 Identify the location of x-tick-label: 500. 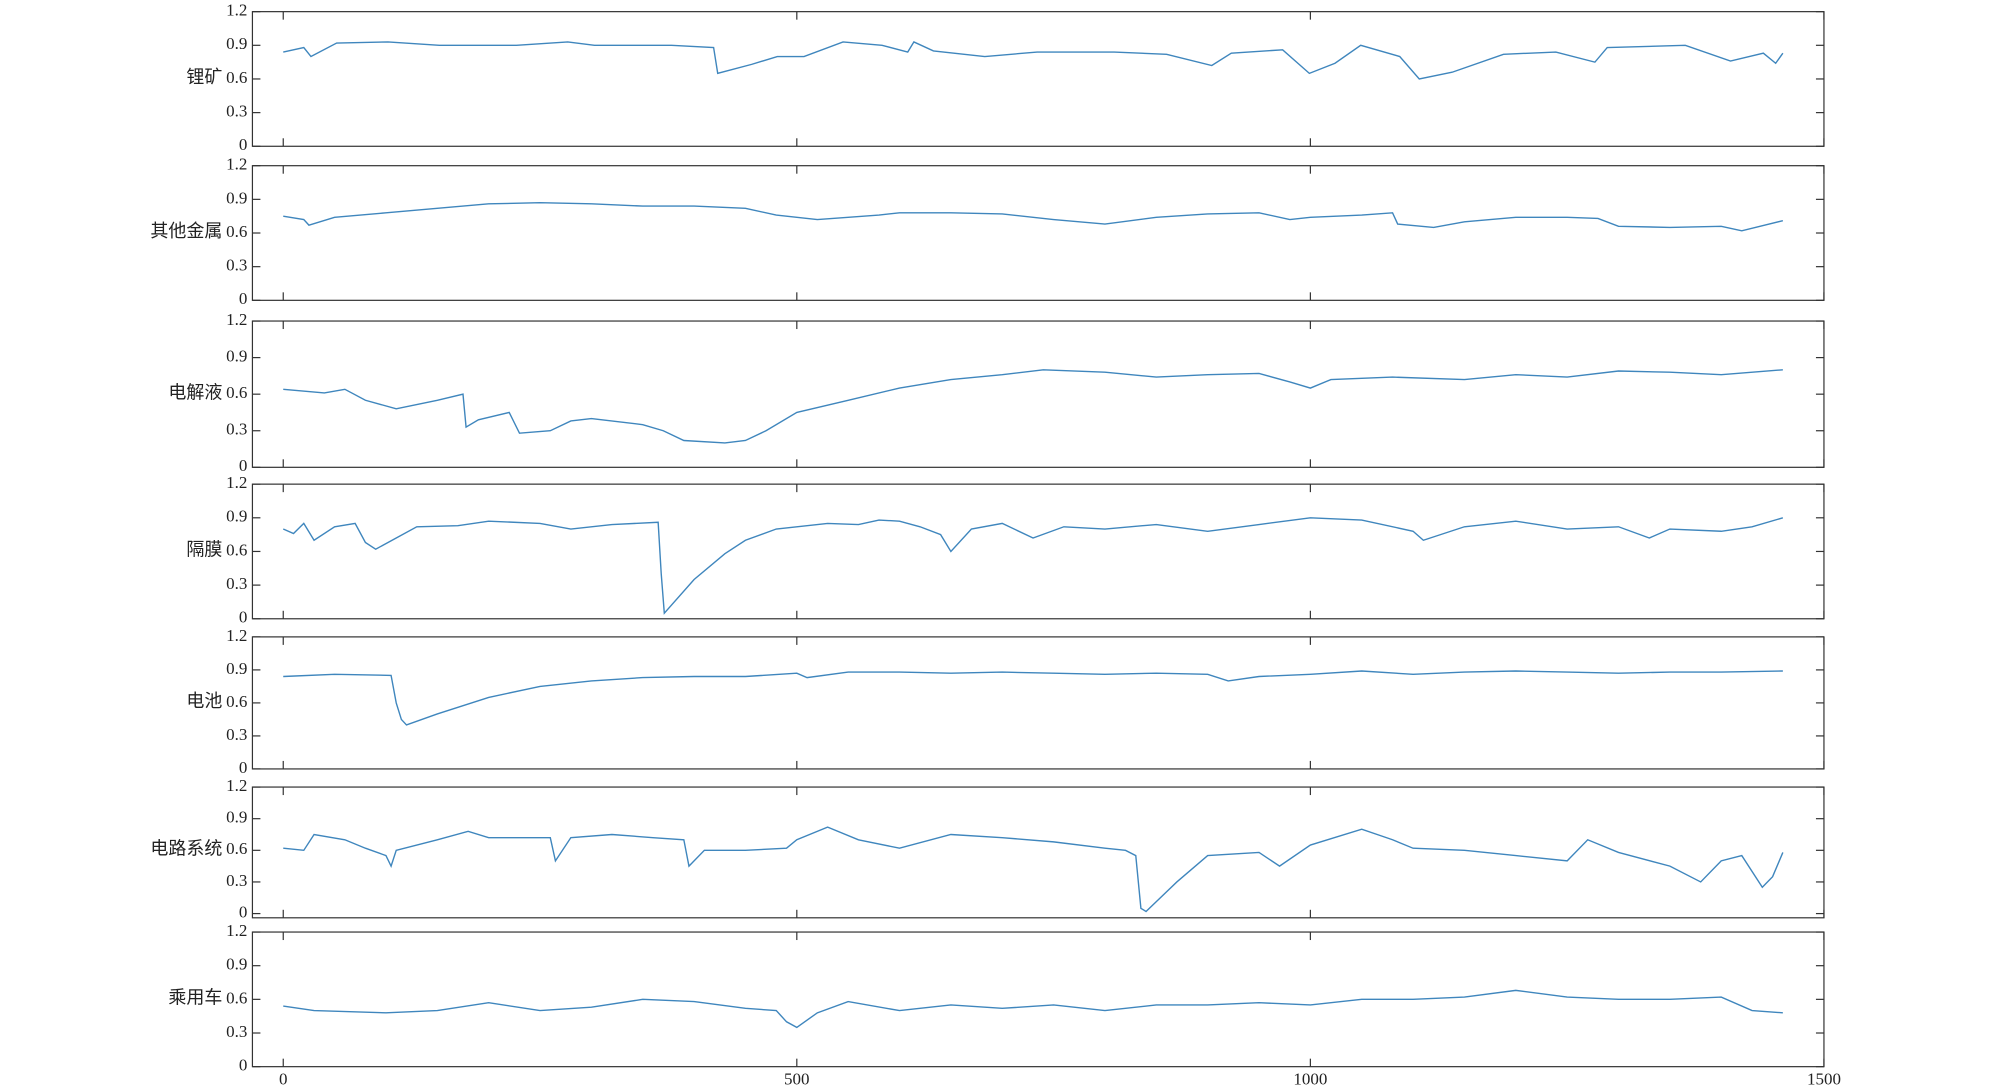
(797, 1078).